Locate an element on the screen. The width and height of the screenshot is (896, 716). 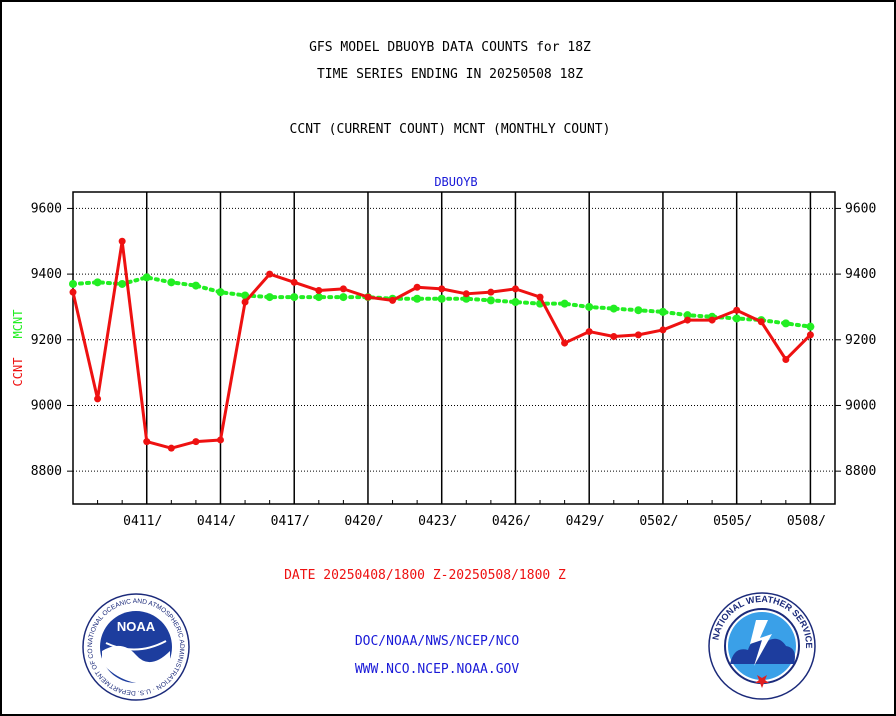
x-tick-label: 0502/ is located at coordinates (658, 521).